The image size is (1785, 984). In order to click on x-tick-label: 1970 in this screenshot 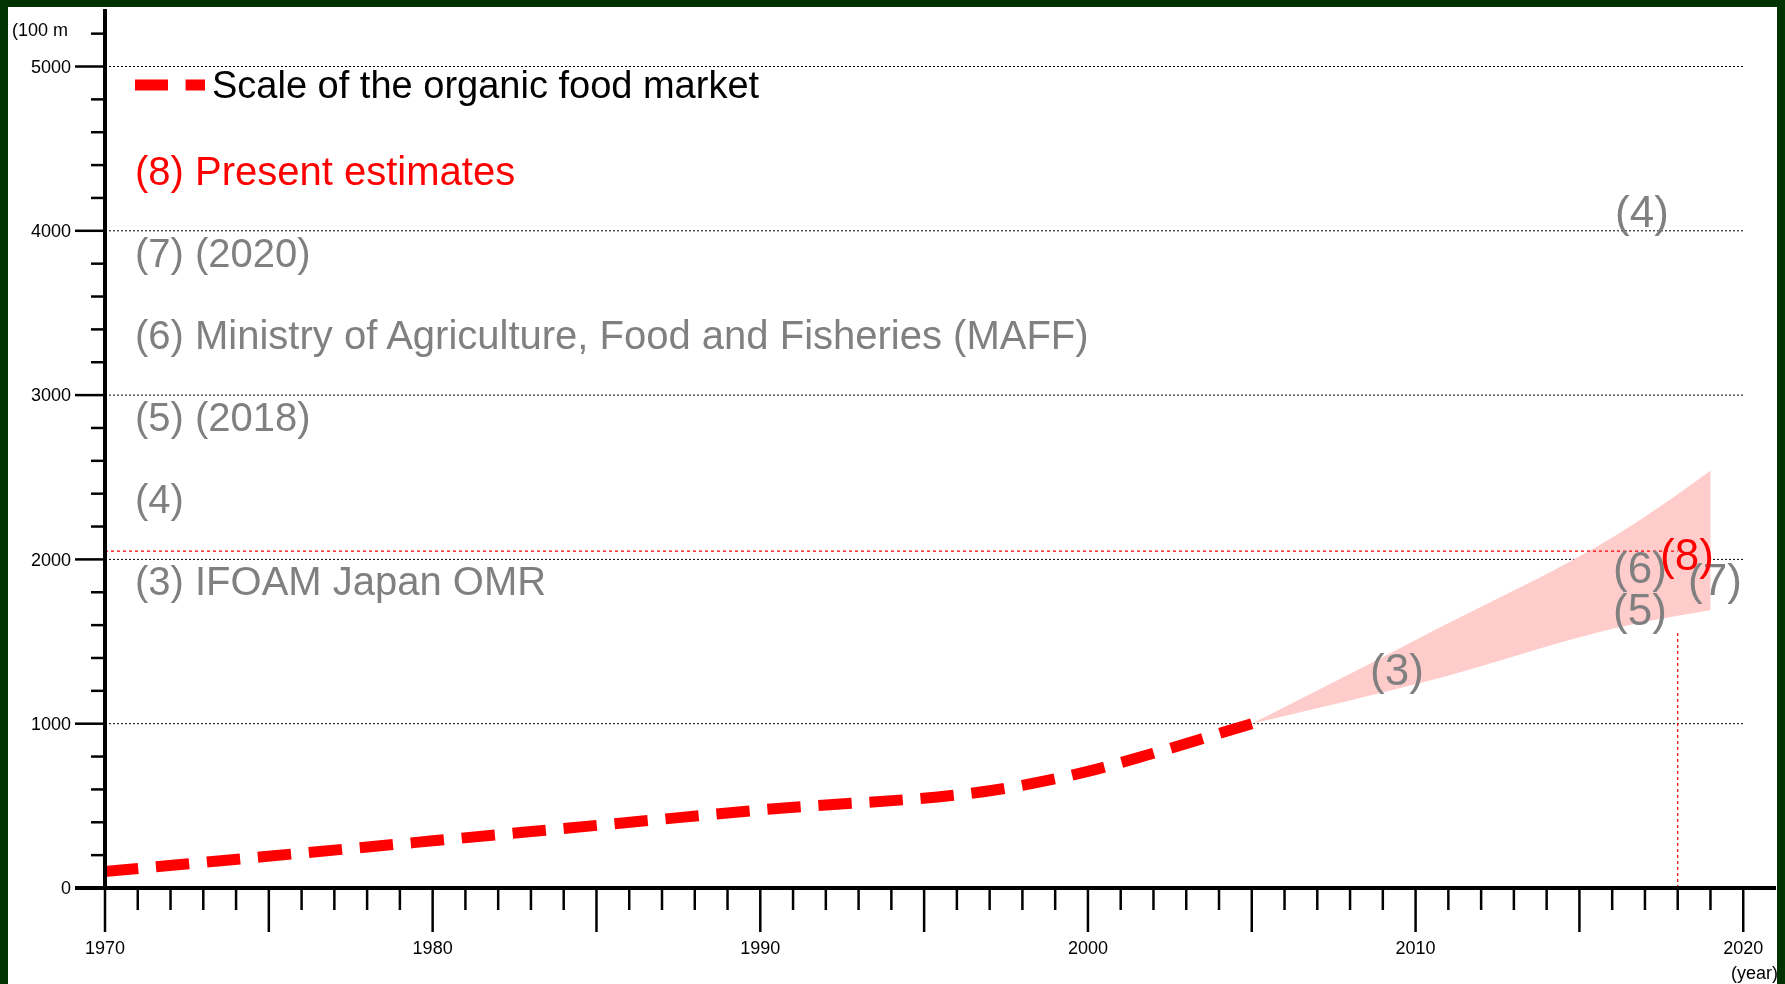, I will do `click(105, 948)`.